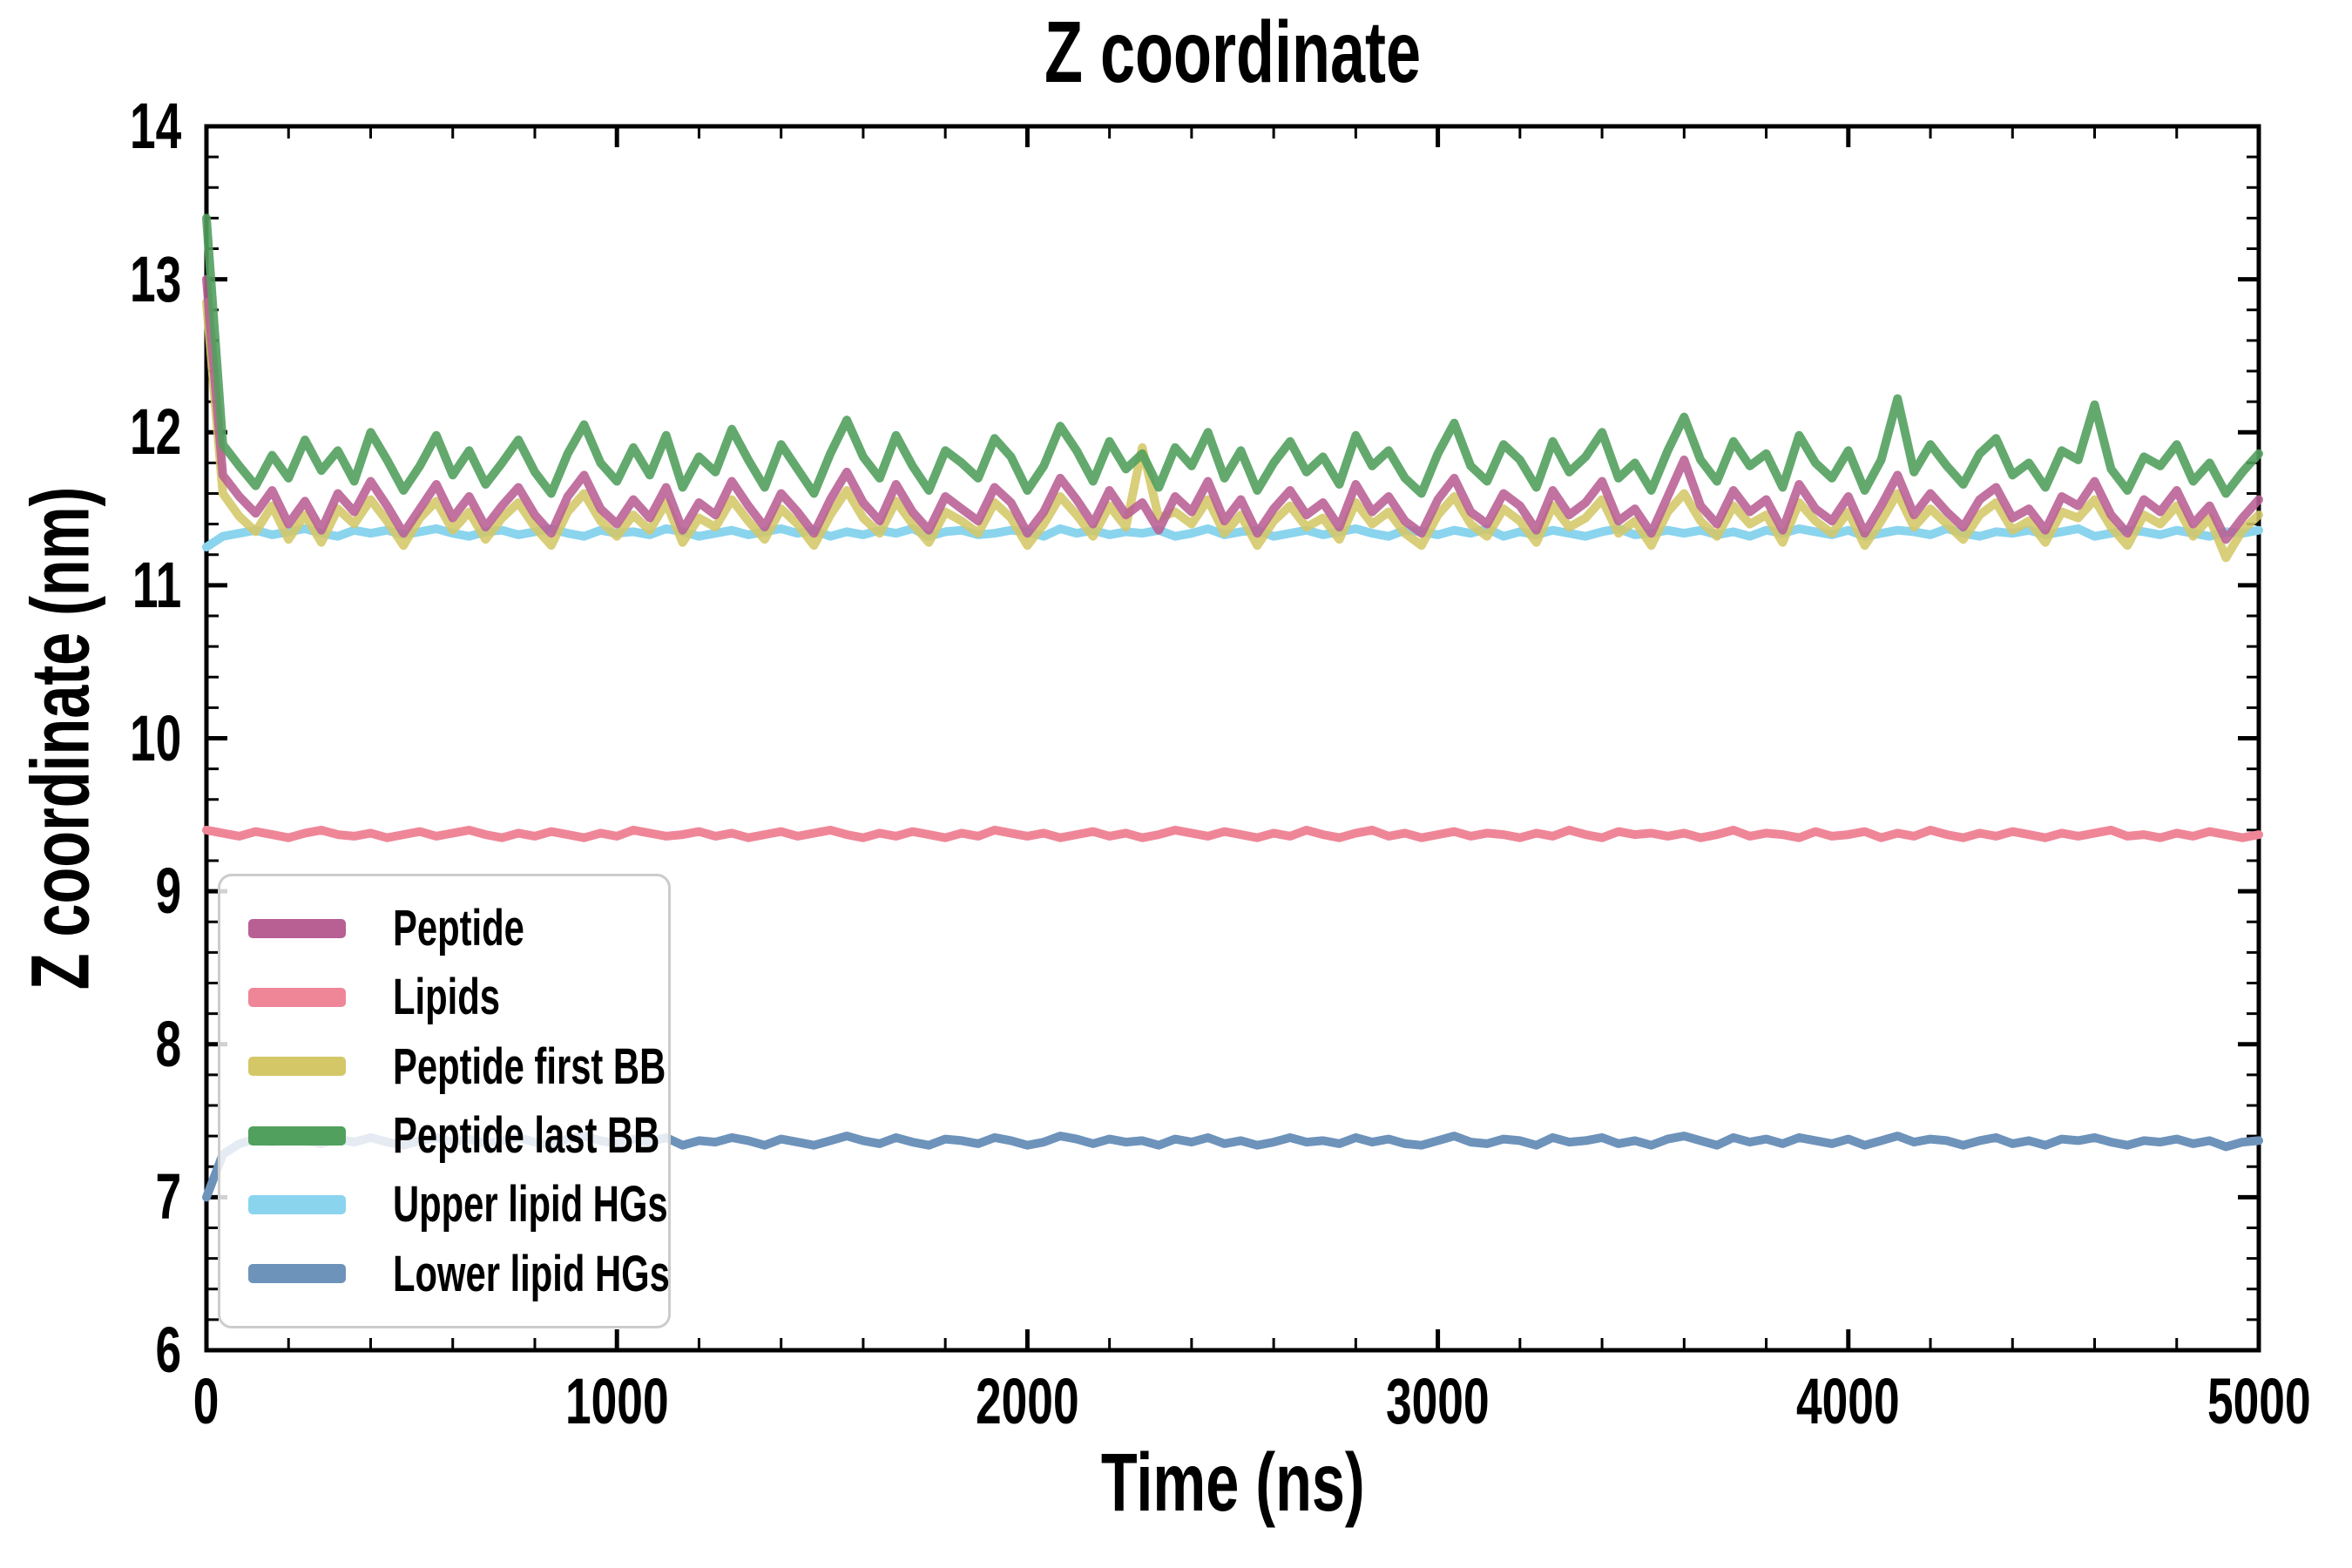 The height and width of the screenshot is (1568, 2352). I want to click on legend-item: Lipids, so click(444, 997).